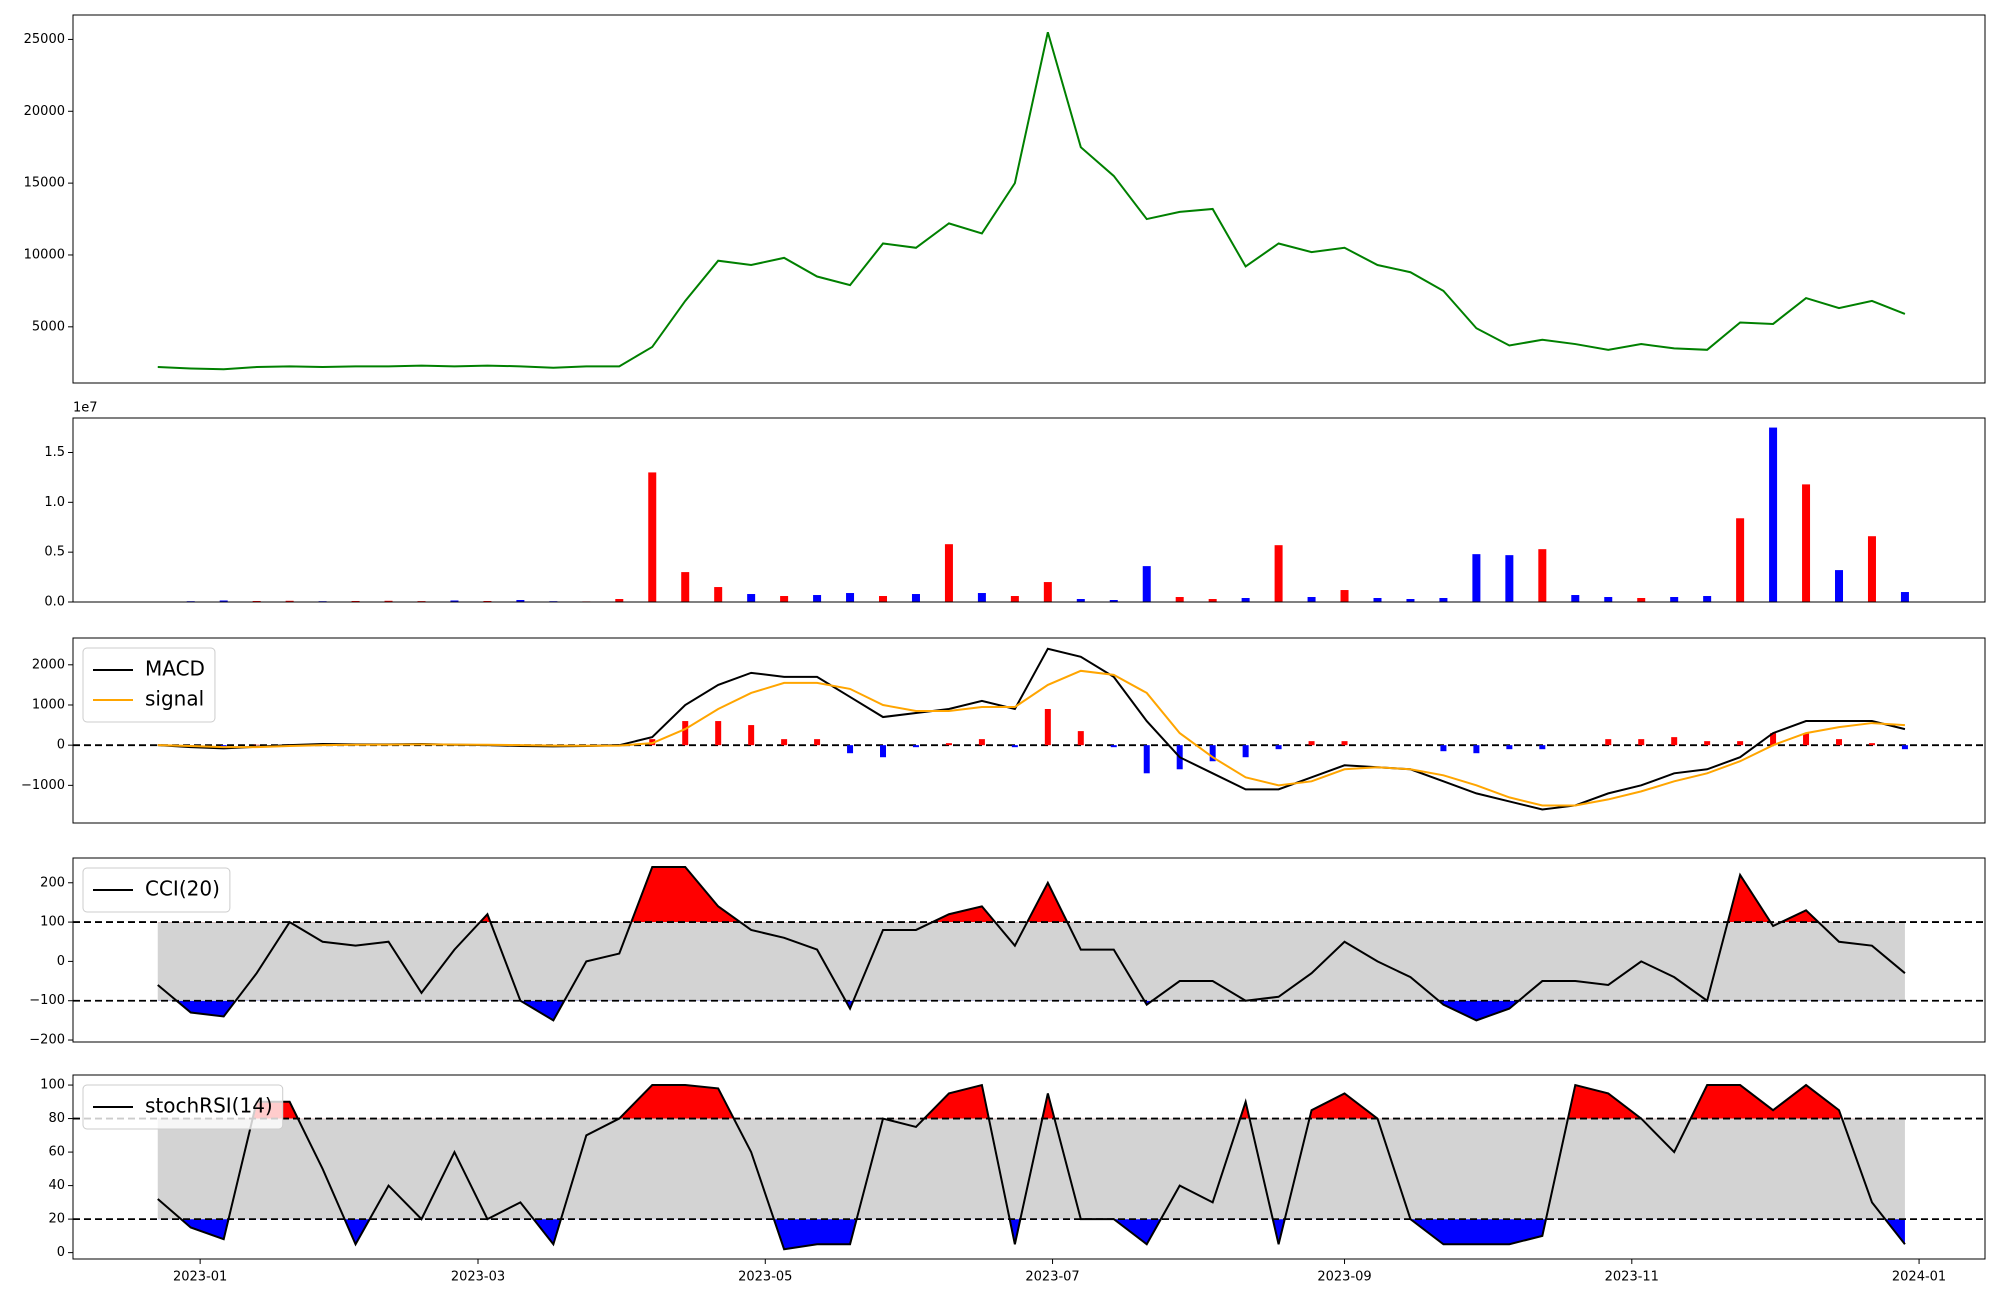 Image resolution: width=2000 pixels, height=1300 pixels. I want to click on y-tick-label: 10000, so click(44, 254).